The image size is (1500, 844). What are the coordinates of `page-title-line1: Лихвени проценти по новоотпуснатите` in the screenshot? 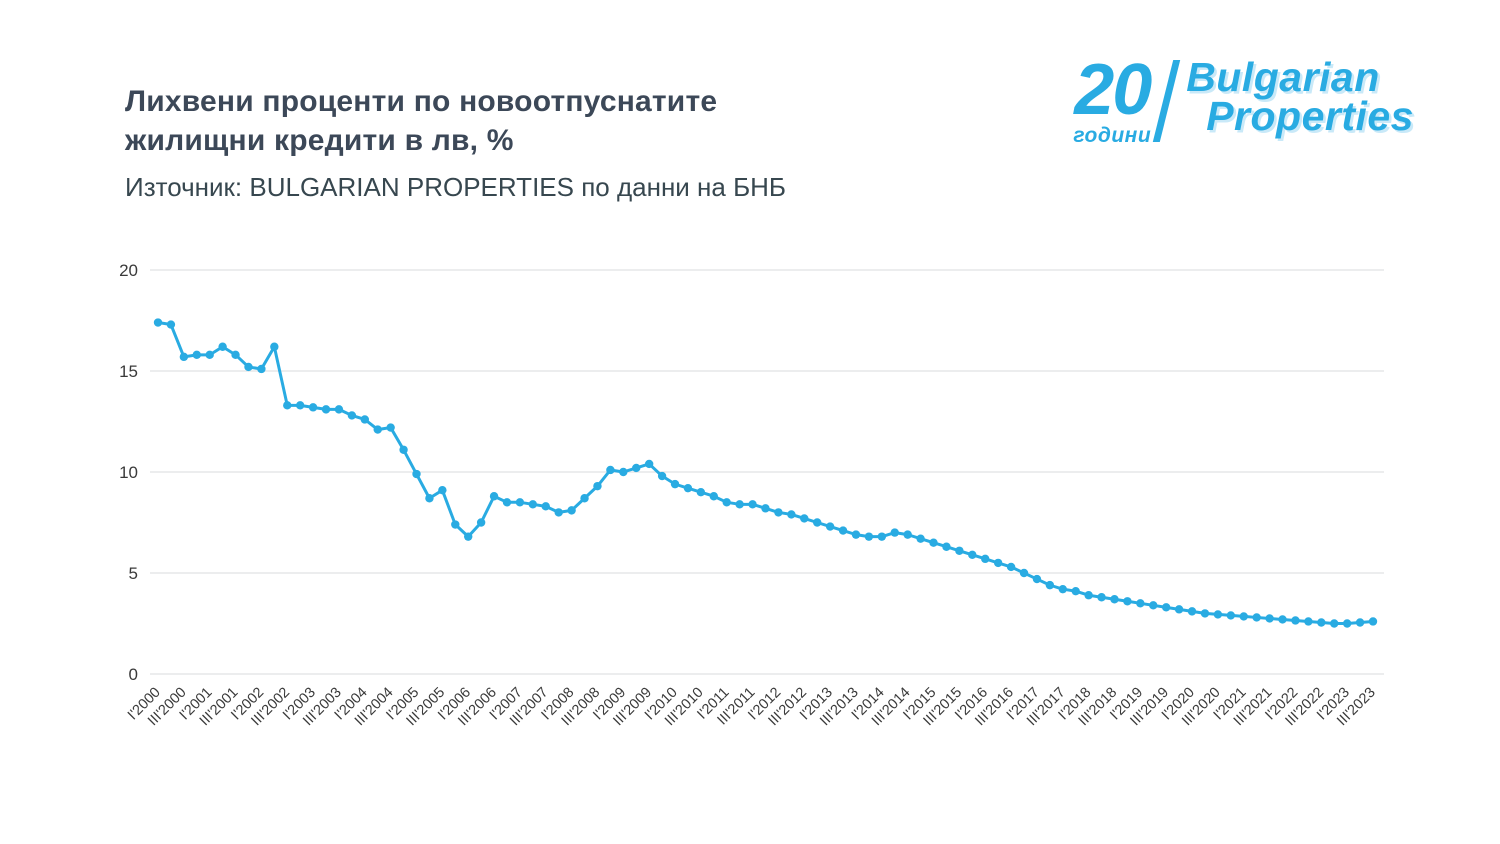 It's located at (421, 101).